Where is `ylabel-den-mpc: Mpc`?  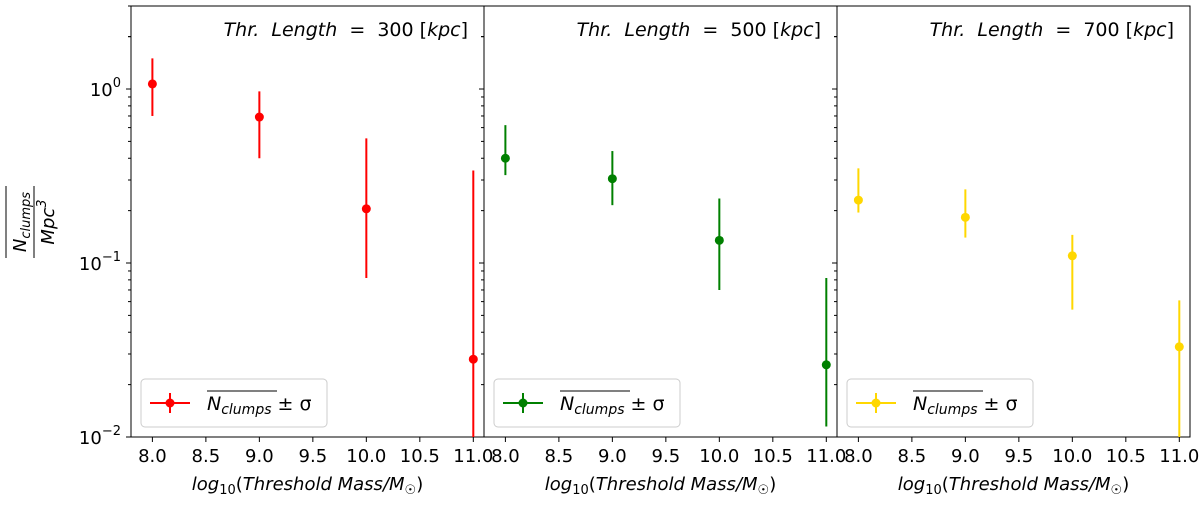
ylabel-den-mpc: Mpc is located at coordinates (48, 226).